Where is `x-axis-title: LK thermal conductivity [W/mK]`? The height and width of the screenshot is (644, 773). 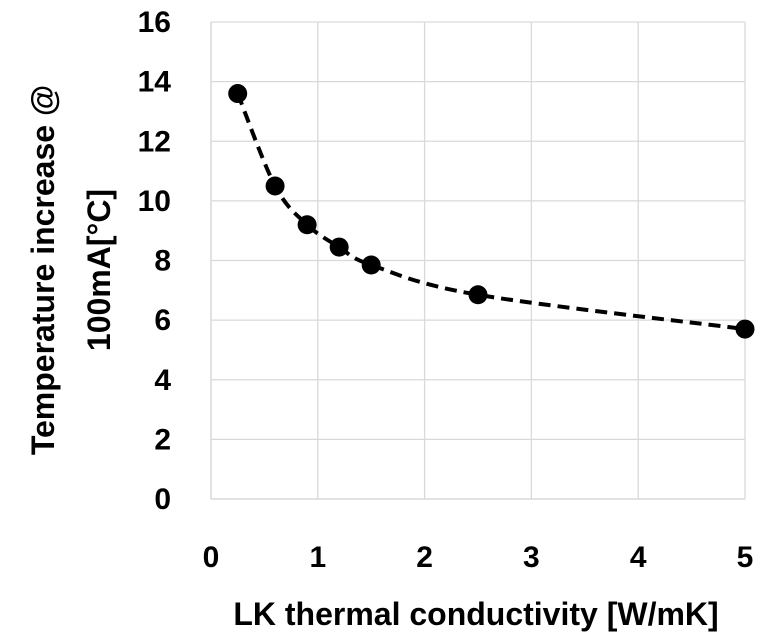
x-axis-title: LK thermal conductivity [W/mK] is located at coordinates (475, 614).